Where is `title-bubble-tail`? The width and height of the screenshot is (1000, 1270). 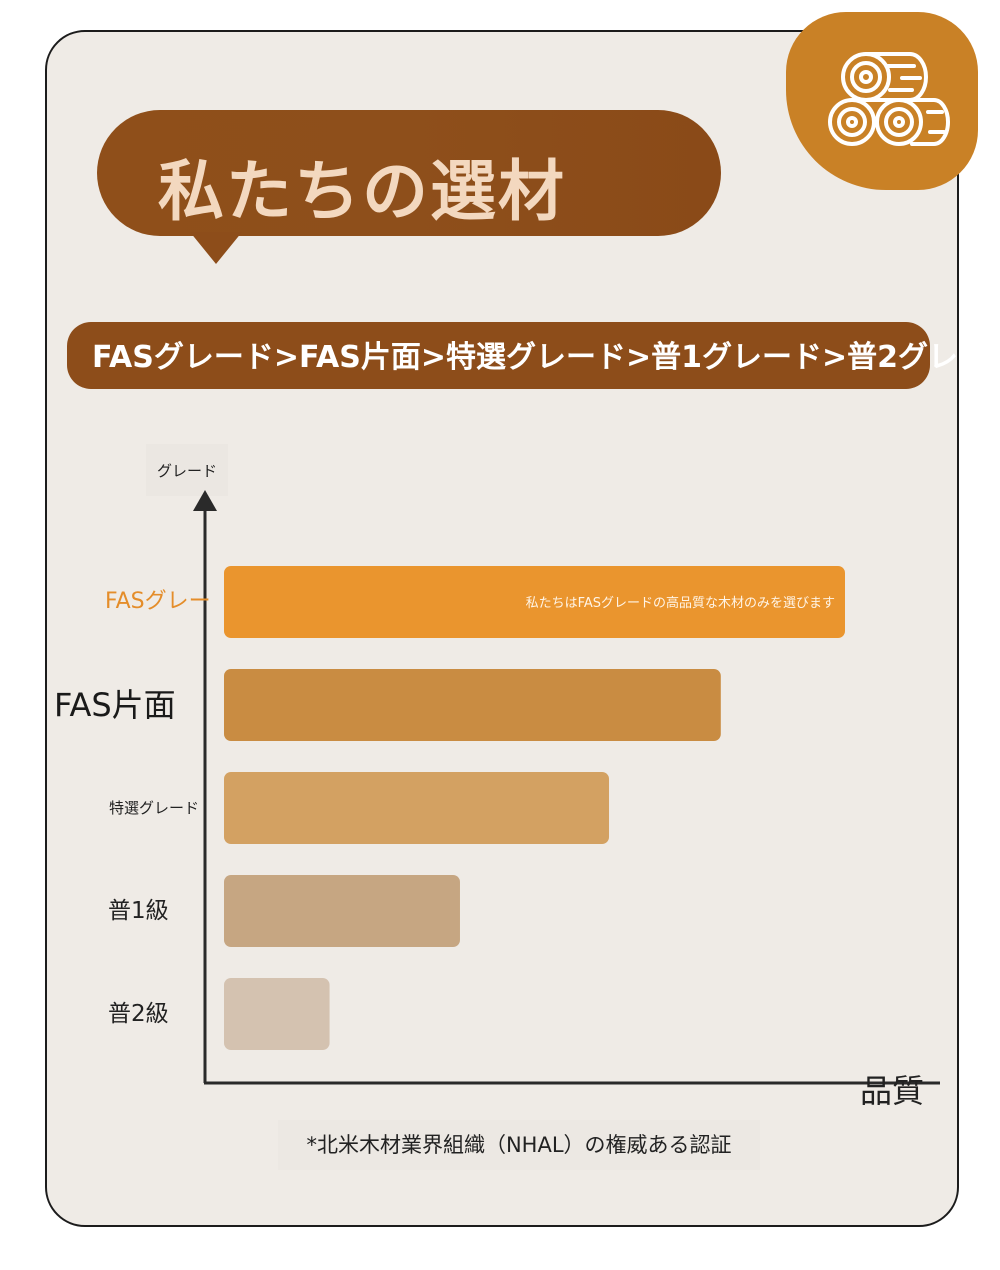
title-bubble-tail is located at coordinates (216, 248).